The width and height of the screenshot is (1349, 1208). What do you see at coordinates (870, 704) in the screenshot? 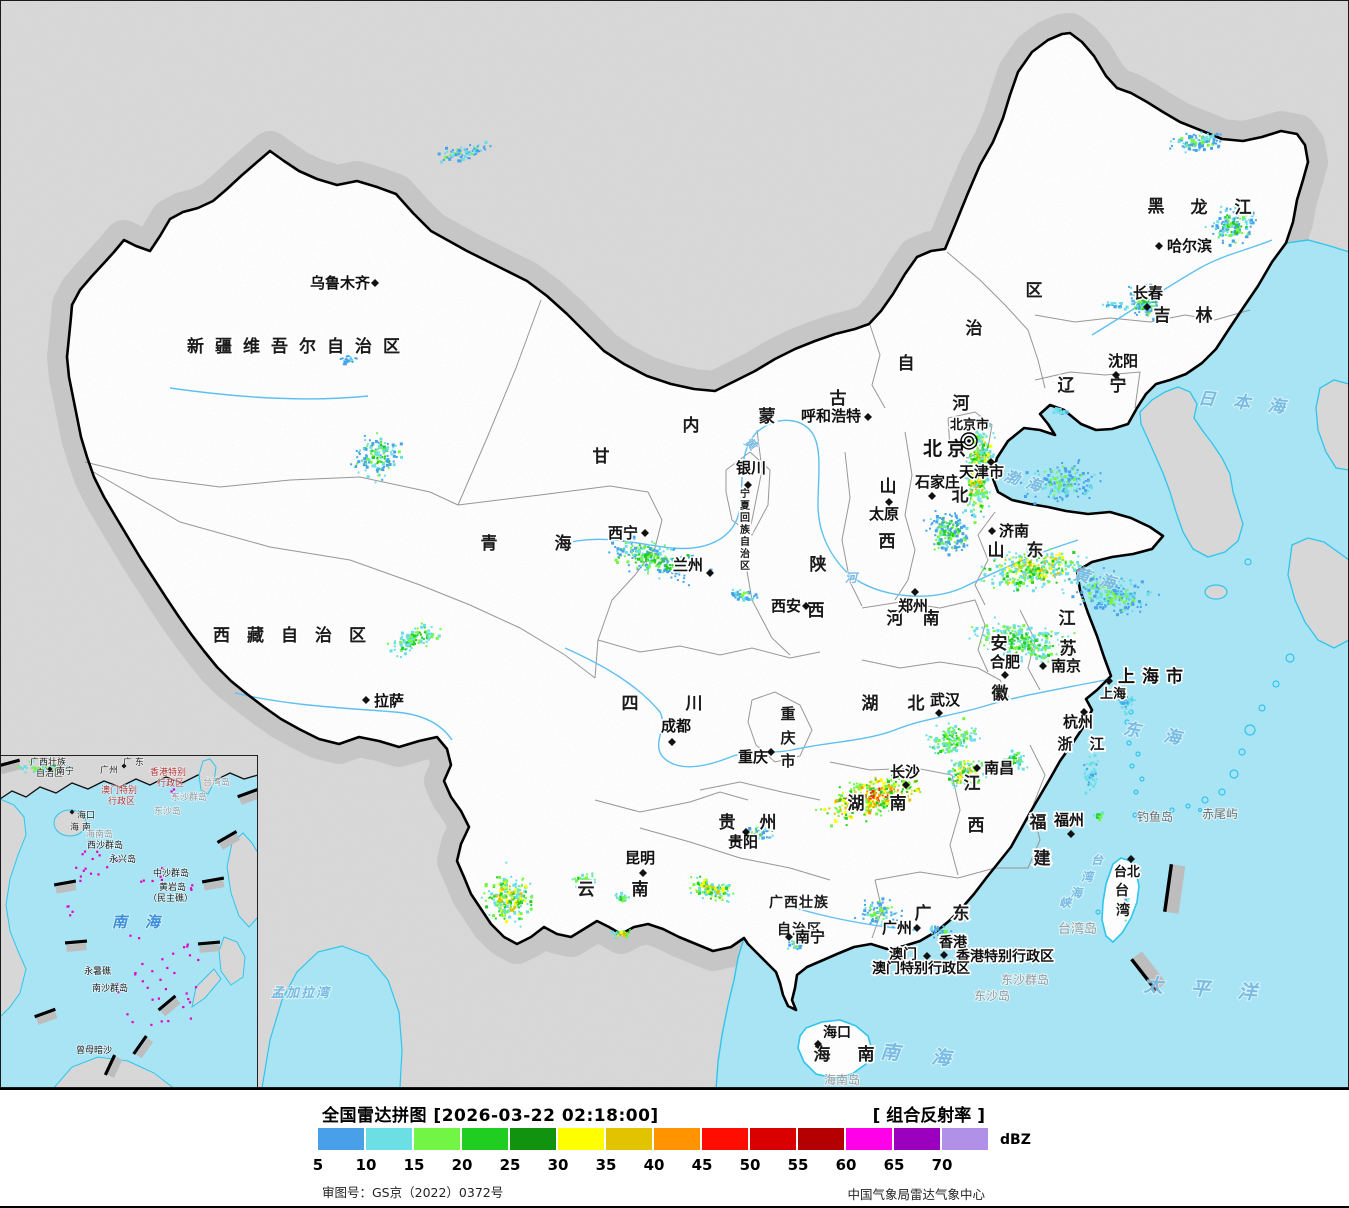
I see `province-label: 湖` at bounding box center [870, 704].